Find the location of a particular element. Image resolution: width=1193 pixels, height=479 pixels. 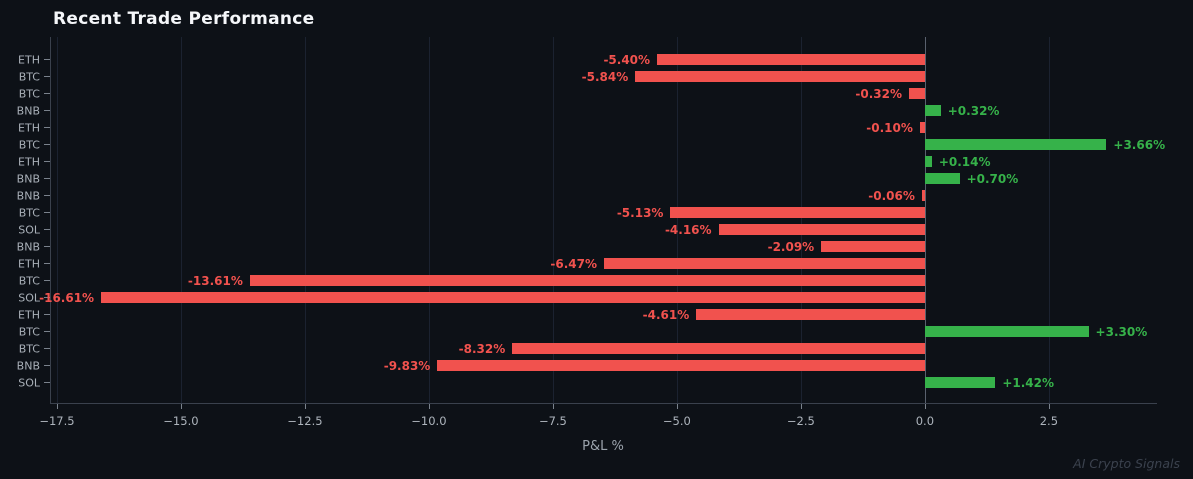

x-tick-label: 2.5 is located at coordinates (1049, 421).